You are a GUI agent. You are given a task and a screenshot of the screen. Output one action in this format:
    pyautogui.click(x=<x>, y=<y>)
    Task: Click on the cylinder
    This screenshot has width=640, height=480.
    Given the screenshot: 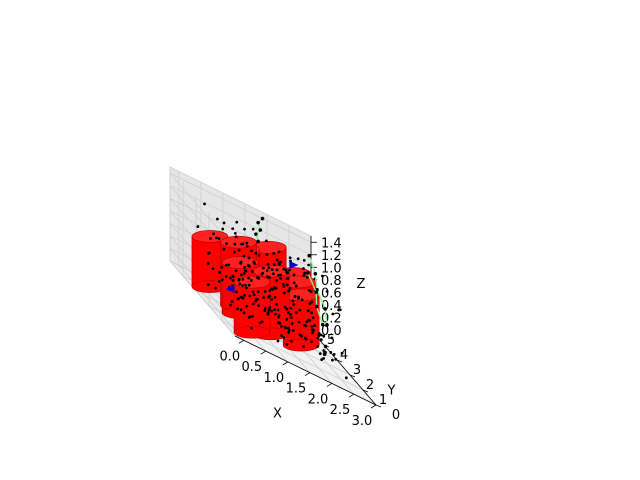 What is the action you would take?
    pyautogui.click(x=252, y=307)
    